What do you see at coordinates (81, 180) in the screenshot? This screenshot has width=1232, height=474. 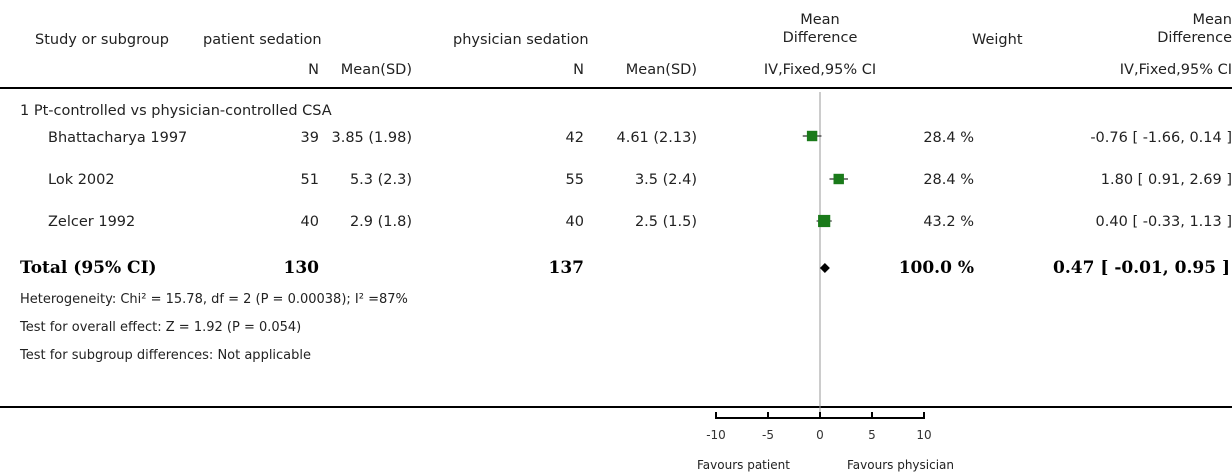 I see `study-name: Lok 2002` at bounding box center [81, 180].